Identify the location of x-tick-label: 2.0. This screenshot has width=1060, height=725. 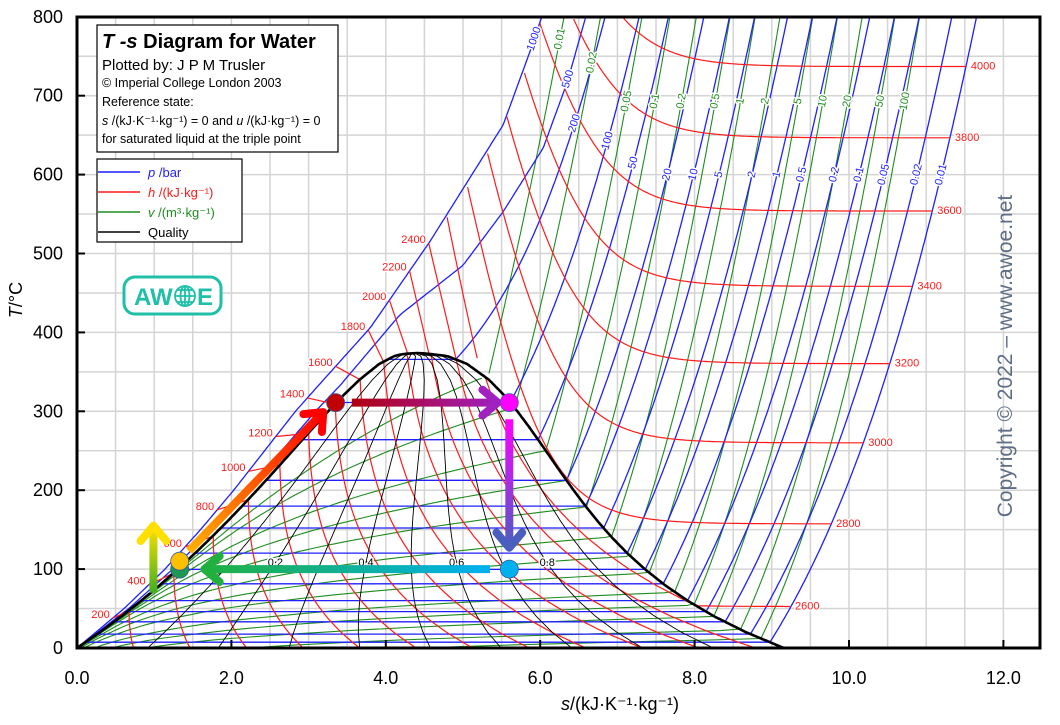
(231, 678).